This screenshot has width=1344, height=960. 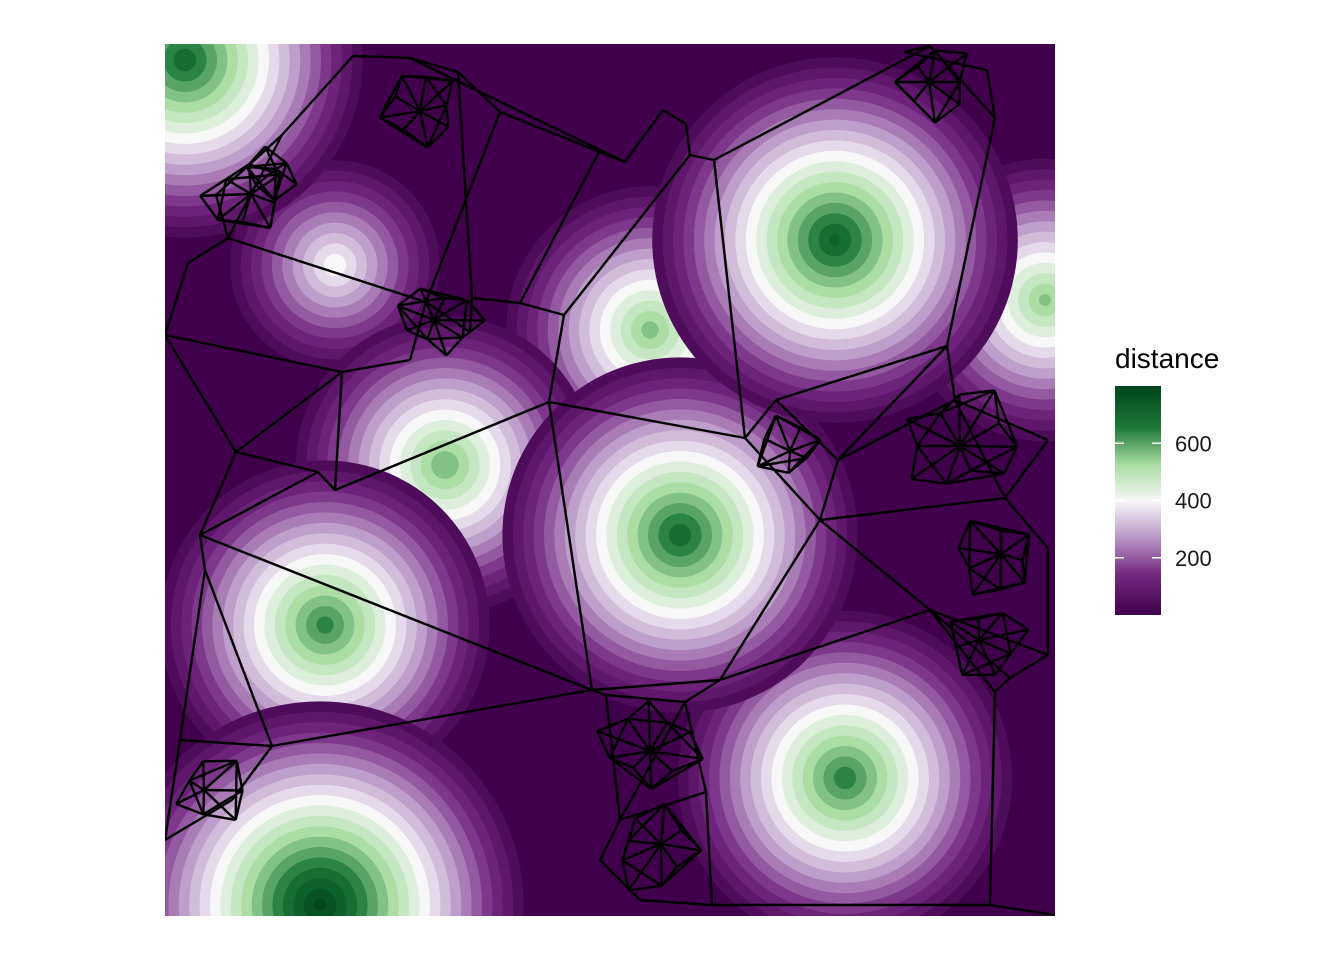 I want to click on field-peak-E, so click(x=845, y=763).